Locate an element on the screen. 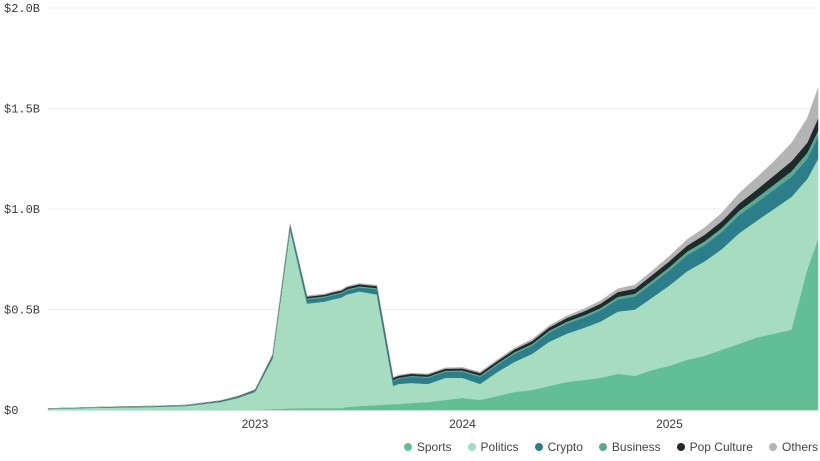 This screenshot has height=461, width=820. legend-item-business: Business is located at coordinates (629, 447).